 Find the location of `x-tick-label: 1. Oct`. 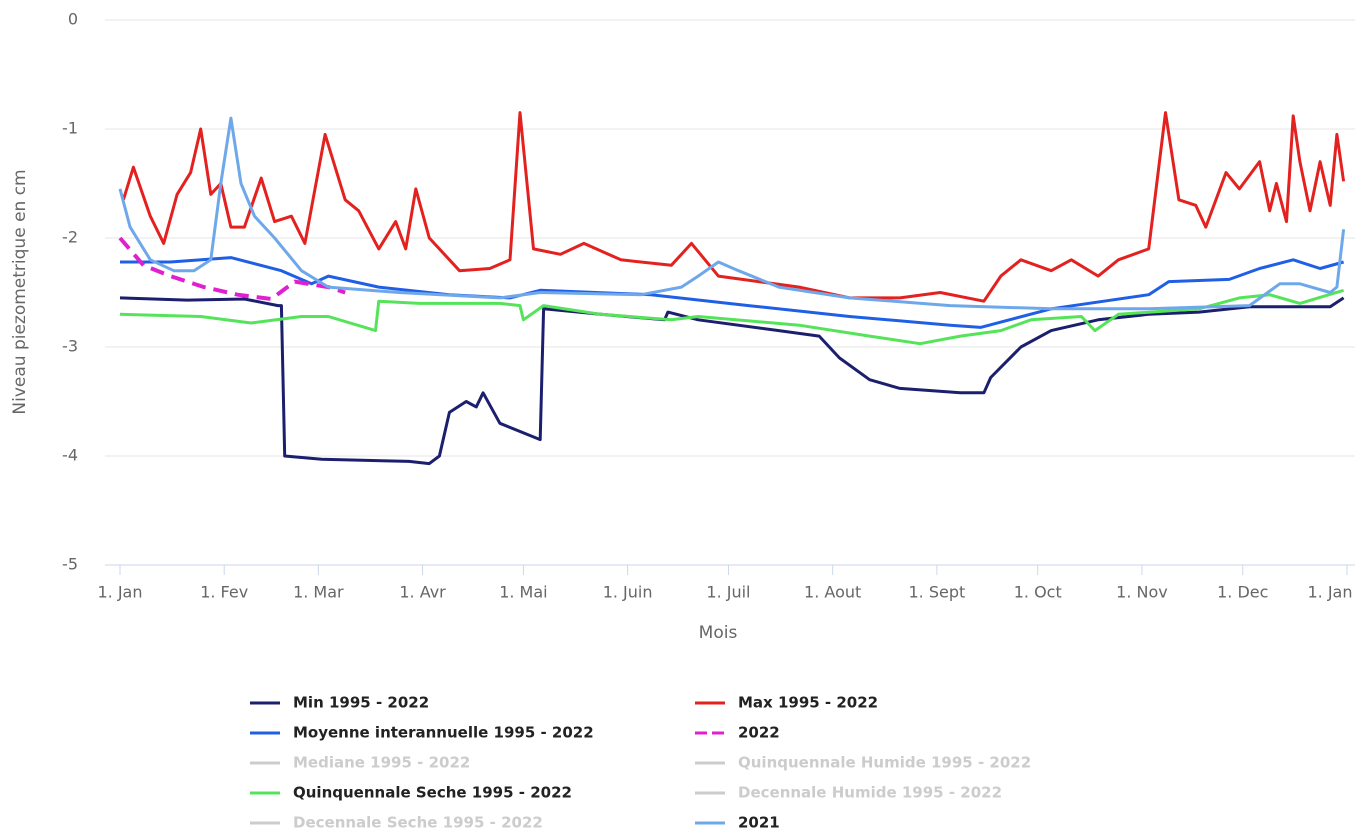

x-tick-label: 1. Oct is located at coordinates (1038, 592).